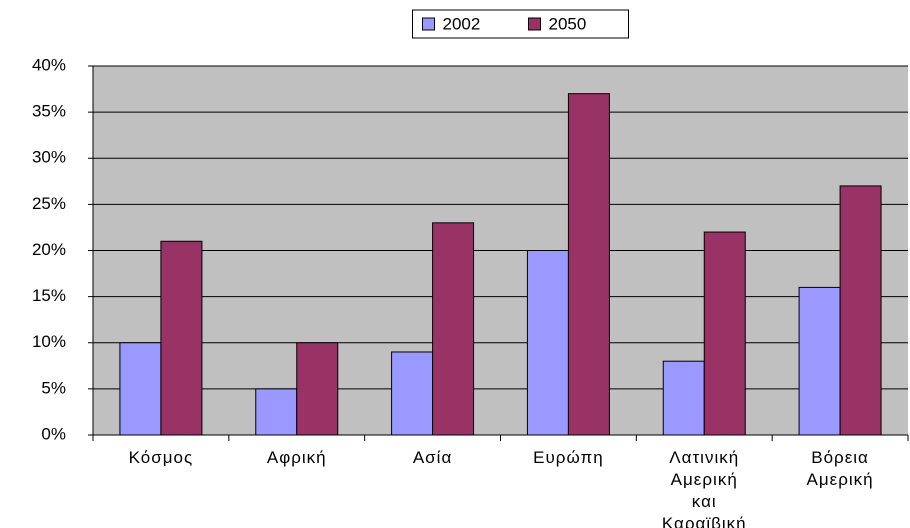 The image size is (910, 528). Describe the element at coordinates (462, 23) in the screenshot. I see `legend-label: 2002` at that location.